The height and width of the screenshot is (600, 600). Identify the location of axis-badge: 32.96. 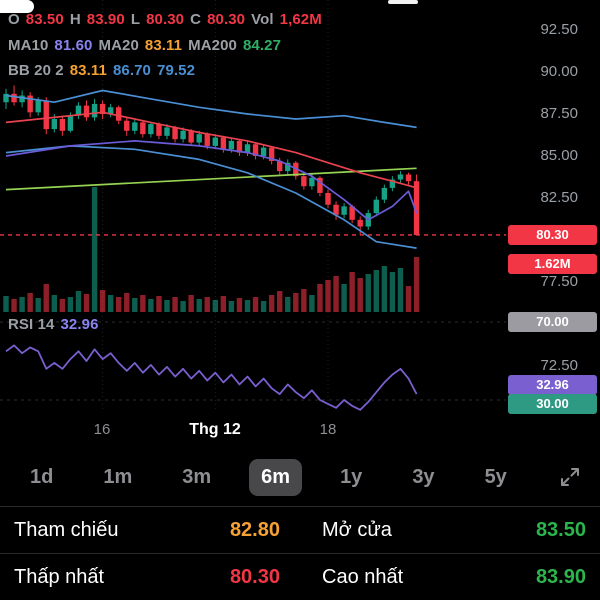
(552, 385).